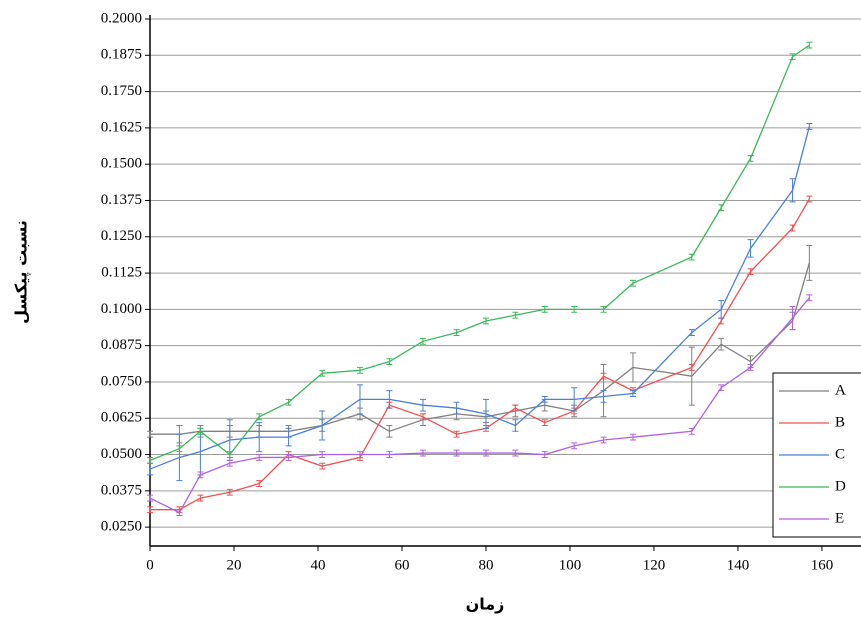  What do you see at coordinates (233, 565) in the screenshot?
I see `x-tick-label: 20` at bounding box center [233, 565].